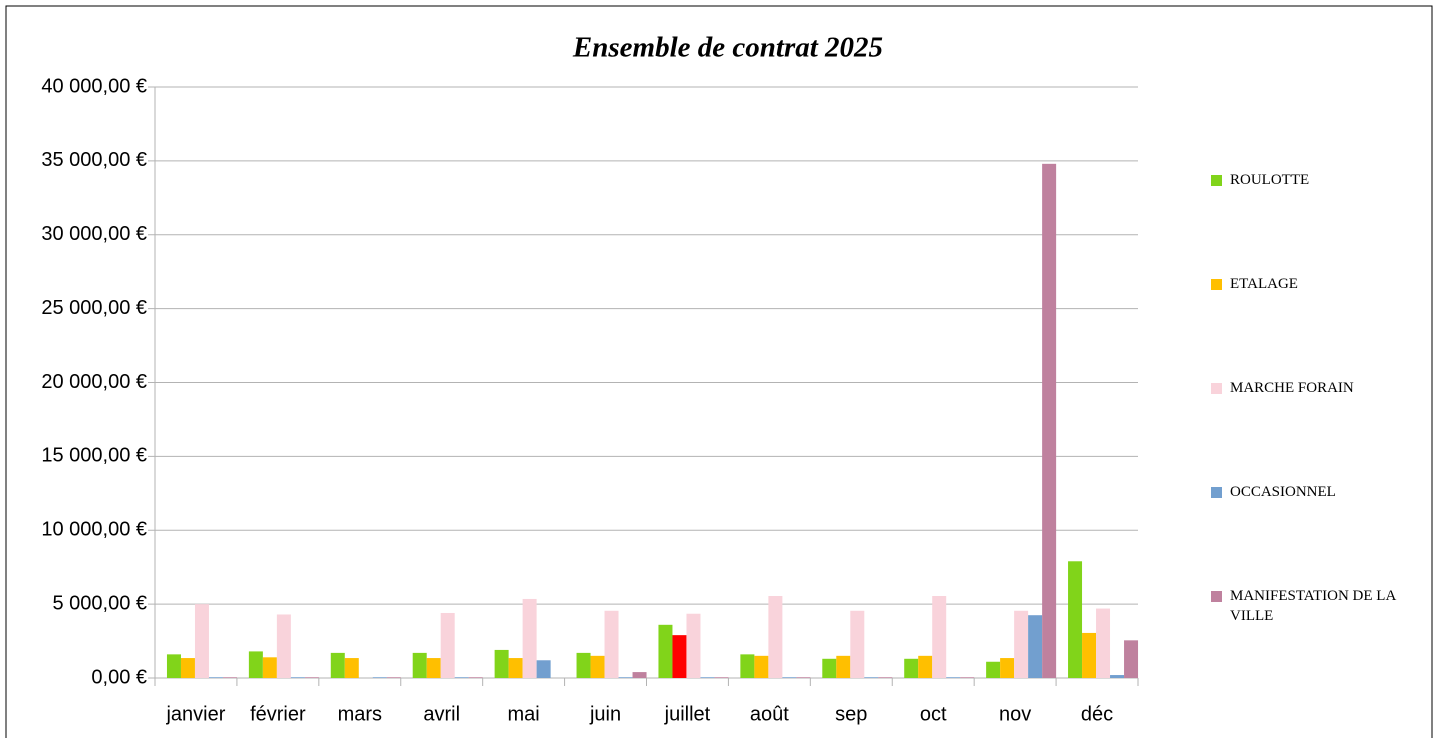 The height and width of the screenshot is (738, 1438). What do you see at coordinates (933, 714) in the screenshot?
I see `x-tick-label: oct` at bounding box center [933, 714].